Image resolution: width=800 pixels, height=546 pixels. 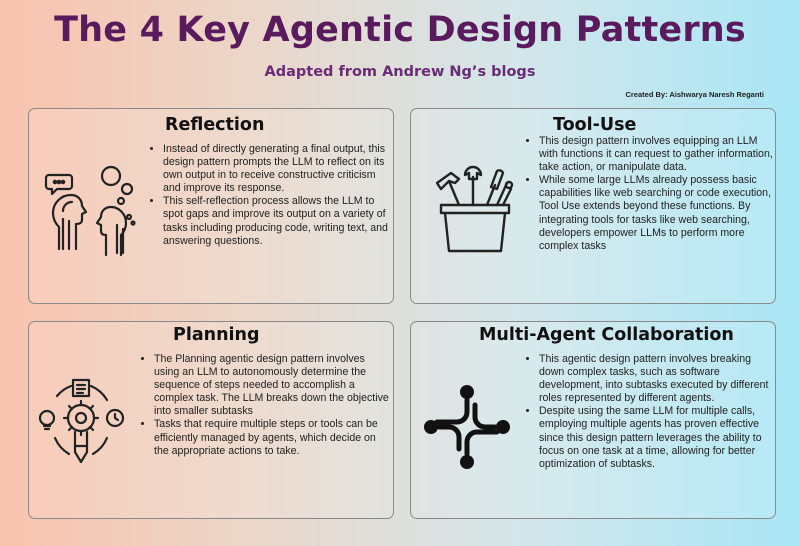 I want to click on author-credit: Created By: Aishwarya Naresh Reganti, so click(x=694, y=94).